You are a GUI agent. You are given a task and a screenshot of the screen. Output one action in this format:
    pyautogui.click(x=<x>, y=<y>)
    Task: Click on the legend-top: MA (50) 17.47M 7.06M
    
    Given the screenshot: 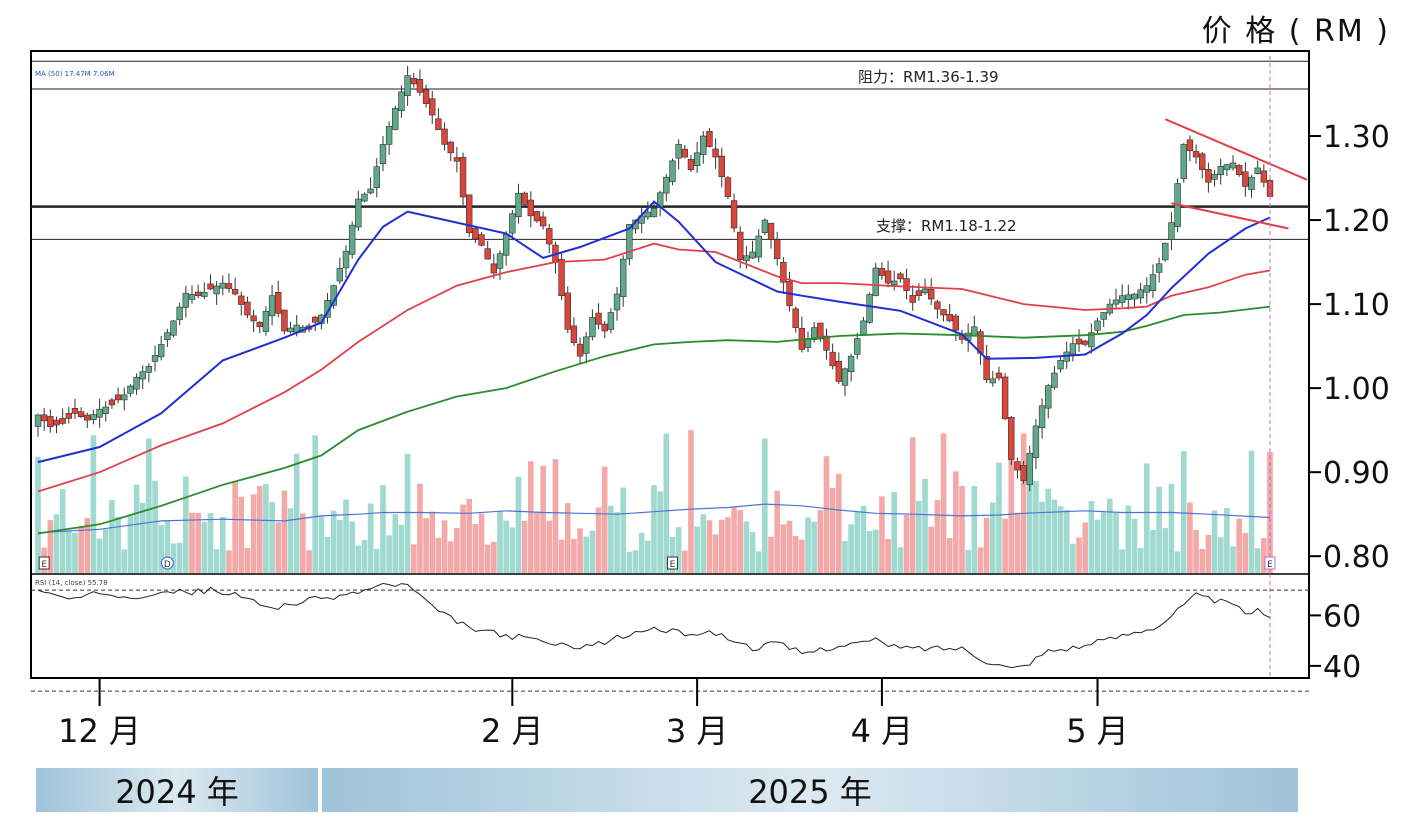 What is the action you would take?
    pyautogui.click(x=75, y=74)
    